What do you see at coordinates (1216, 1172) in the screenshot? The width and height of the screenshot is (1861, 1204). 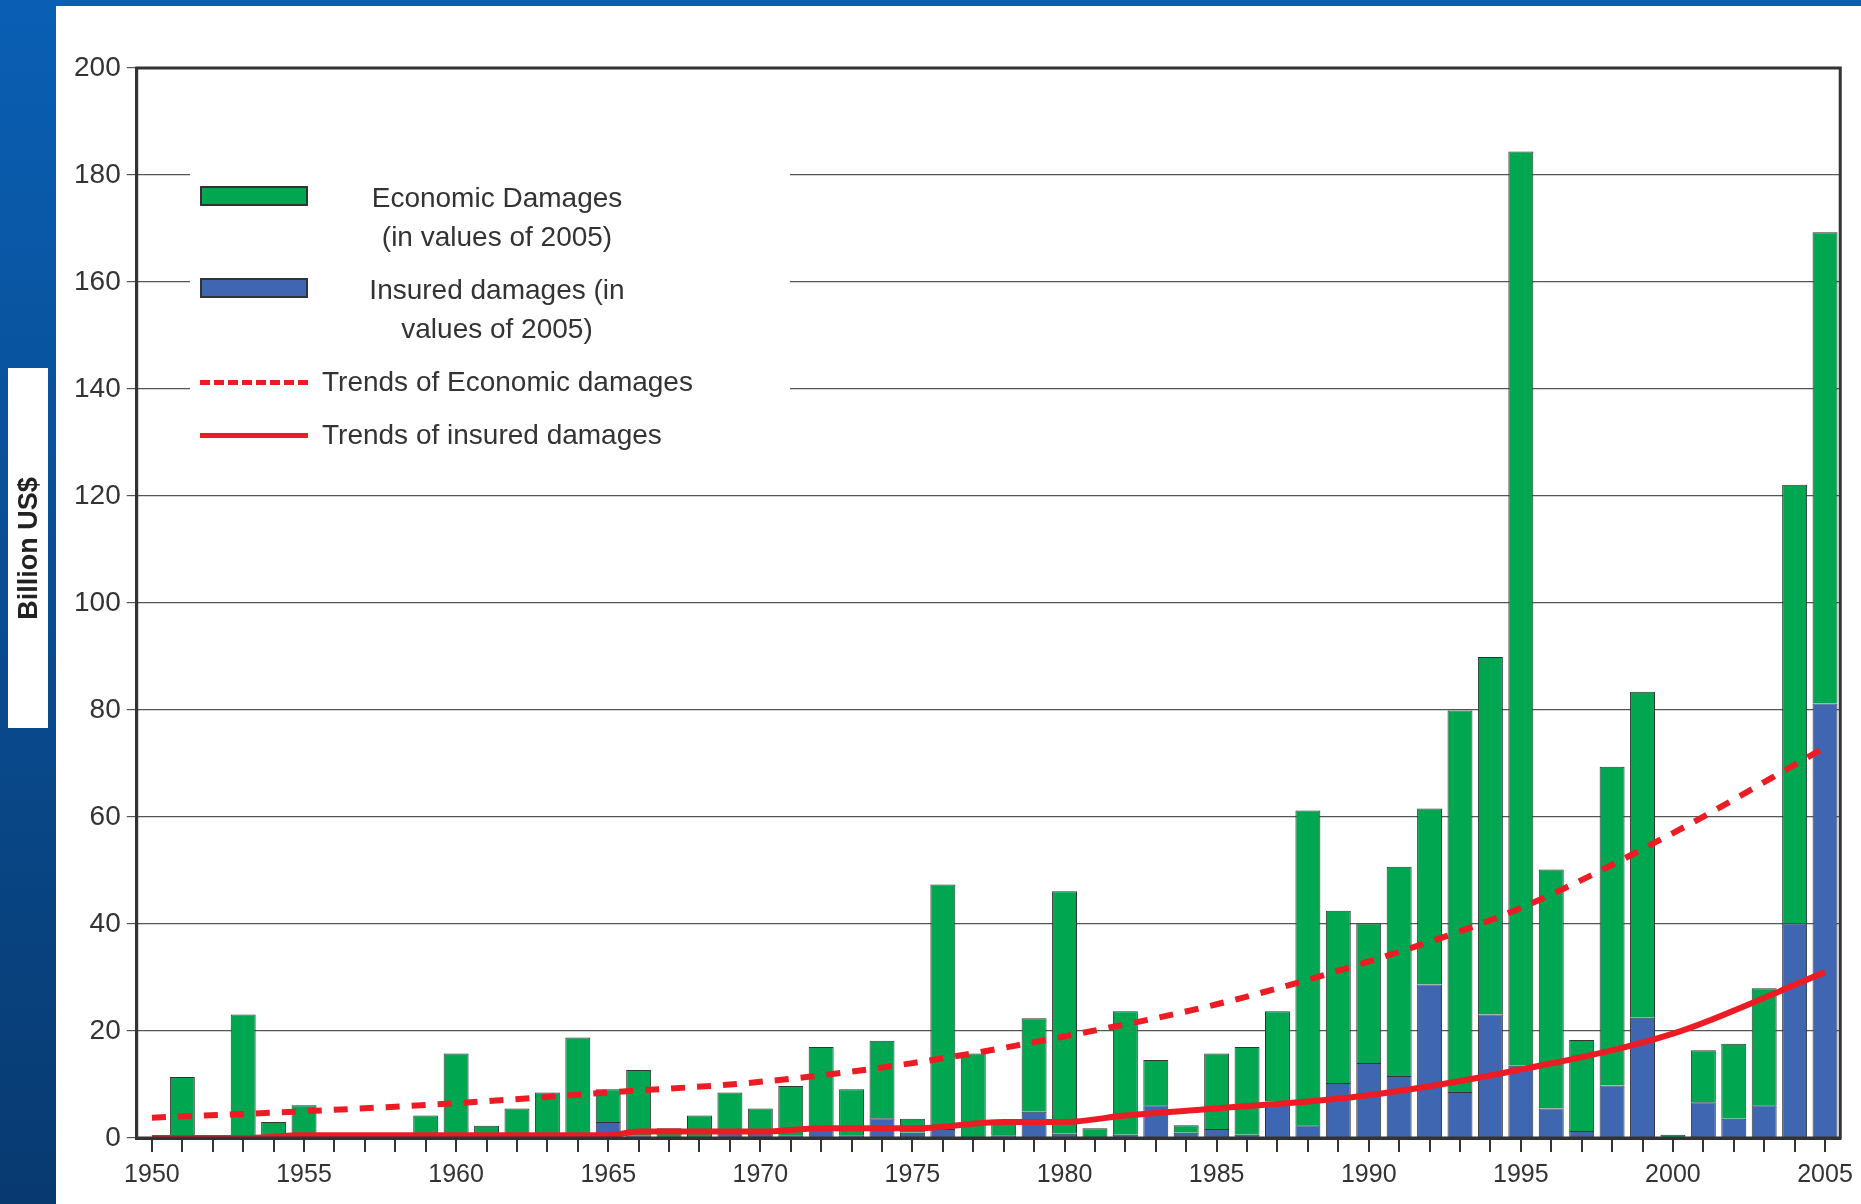 I see `x-tick-label: 1985` at bounding box center [1216, 1172].